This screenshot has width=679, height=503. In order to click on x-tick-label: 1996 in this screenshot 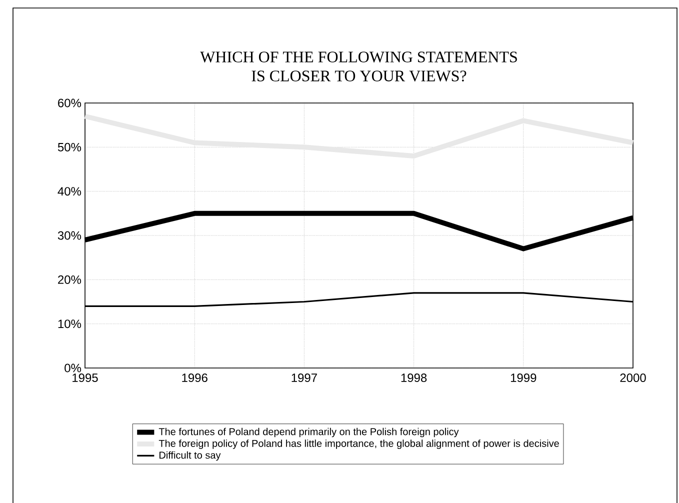, I will do `click(195, 378)`.